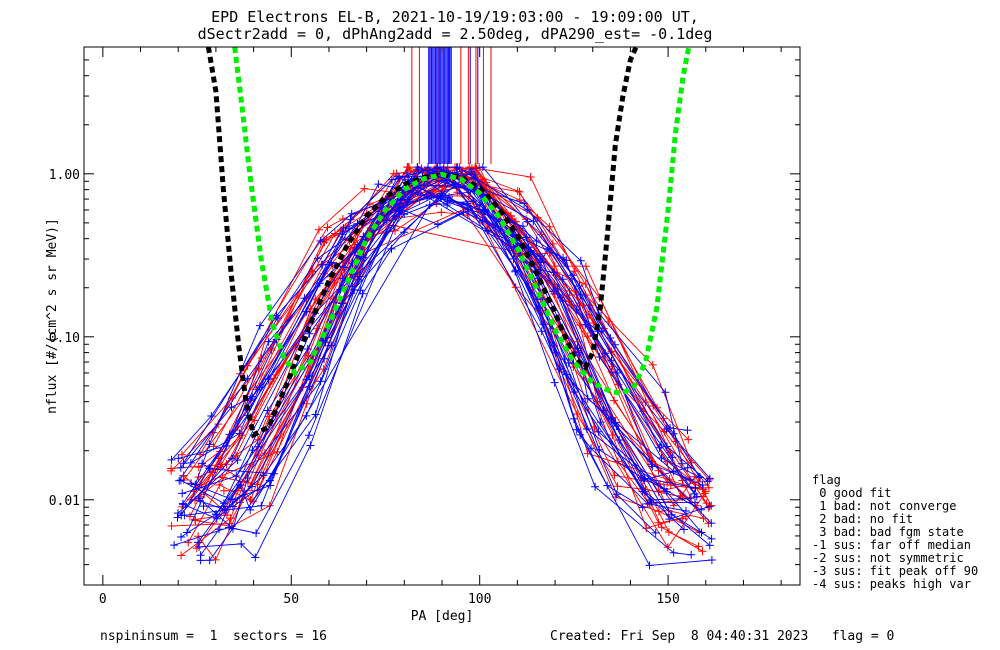  What do you see at coordinates (667, 599) in the screenshot?
I see `x-tick-label: 150` at bounding box center [667, 599].